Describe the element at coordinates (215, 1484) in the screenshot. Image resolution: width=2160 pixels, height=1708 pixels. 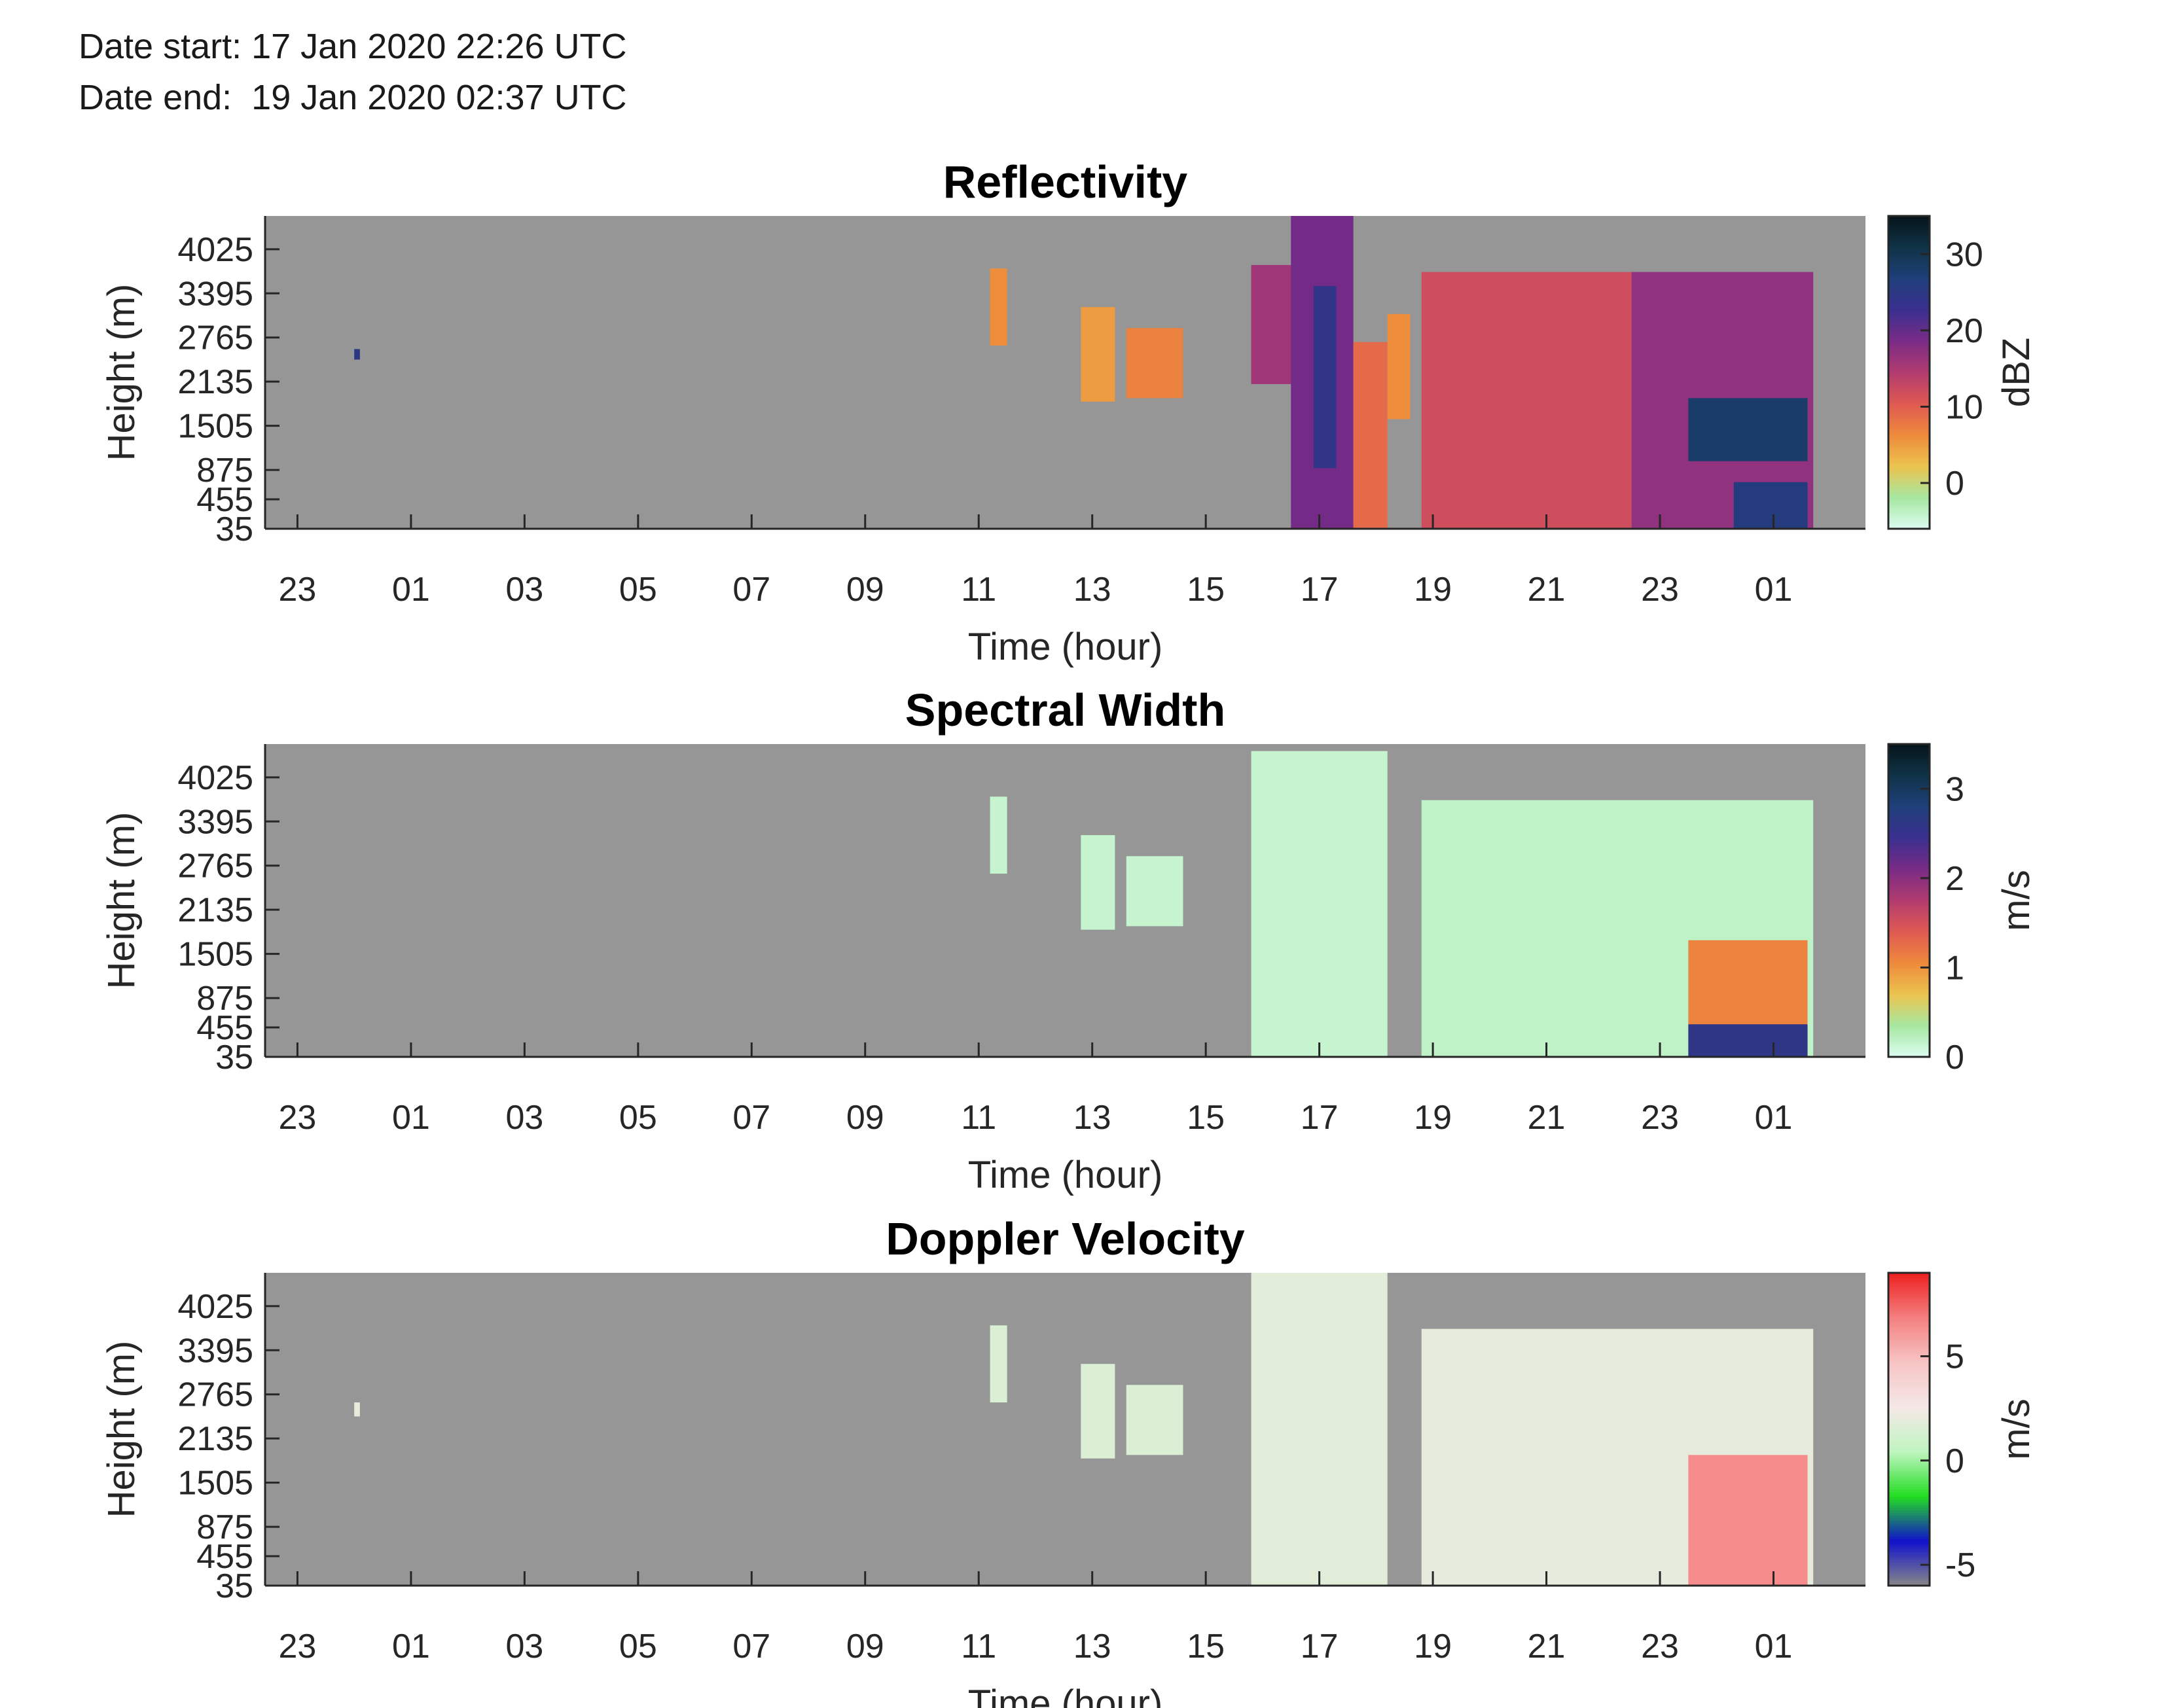
I see `y-tick-label: 1505` at that location.